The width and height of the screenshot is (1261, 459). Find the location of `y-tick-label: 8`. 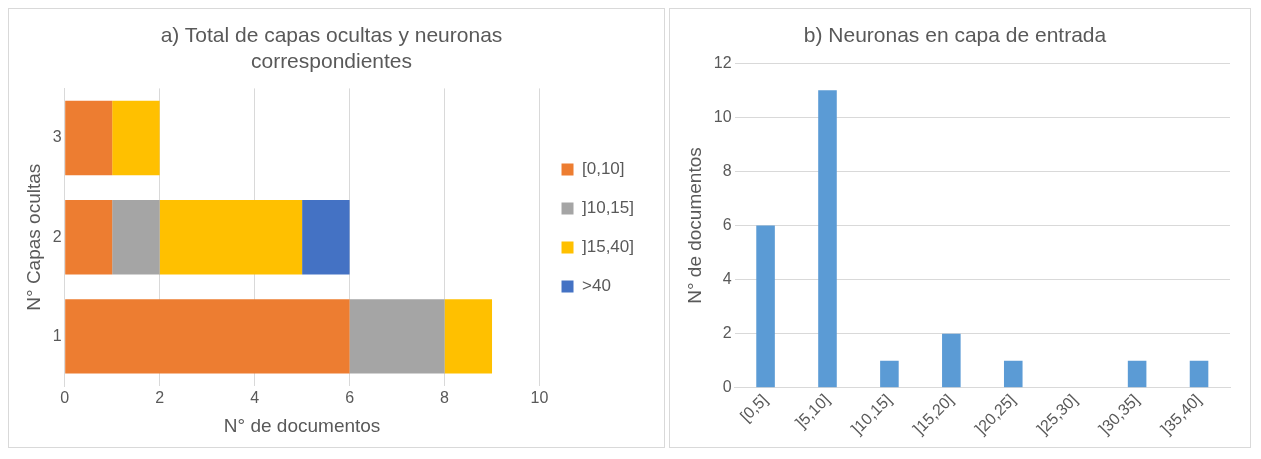

y-tick-label: 8 is located at coordinates (727, 170).